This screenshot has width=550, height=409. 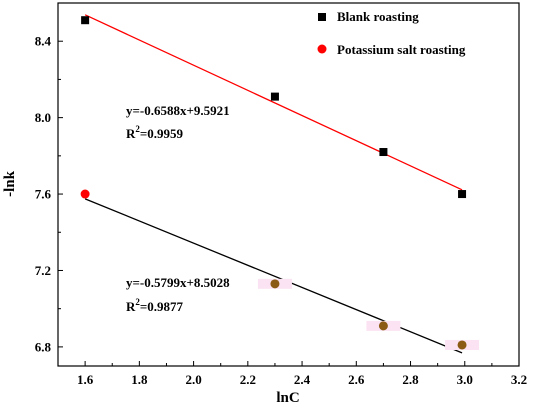 I want to click on x-tick-label: 2.6, so click(x=356, y=379).